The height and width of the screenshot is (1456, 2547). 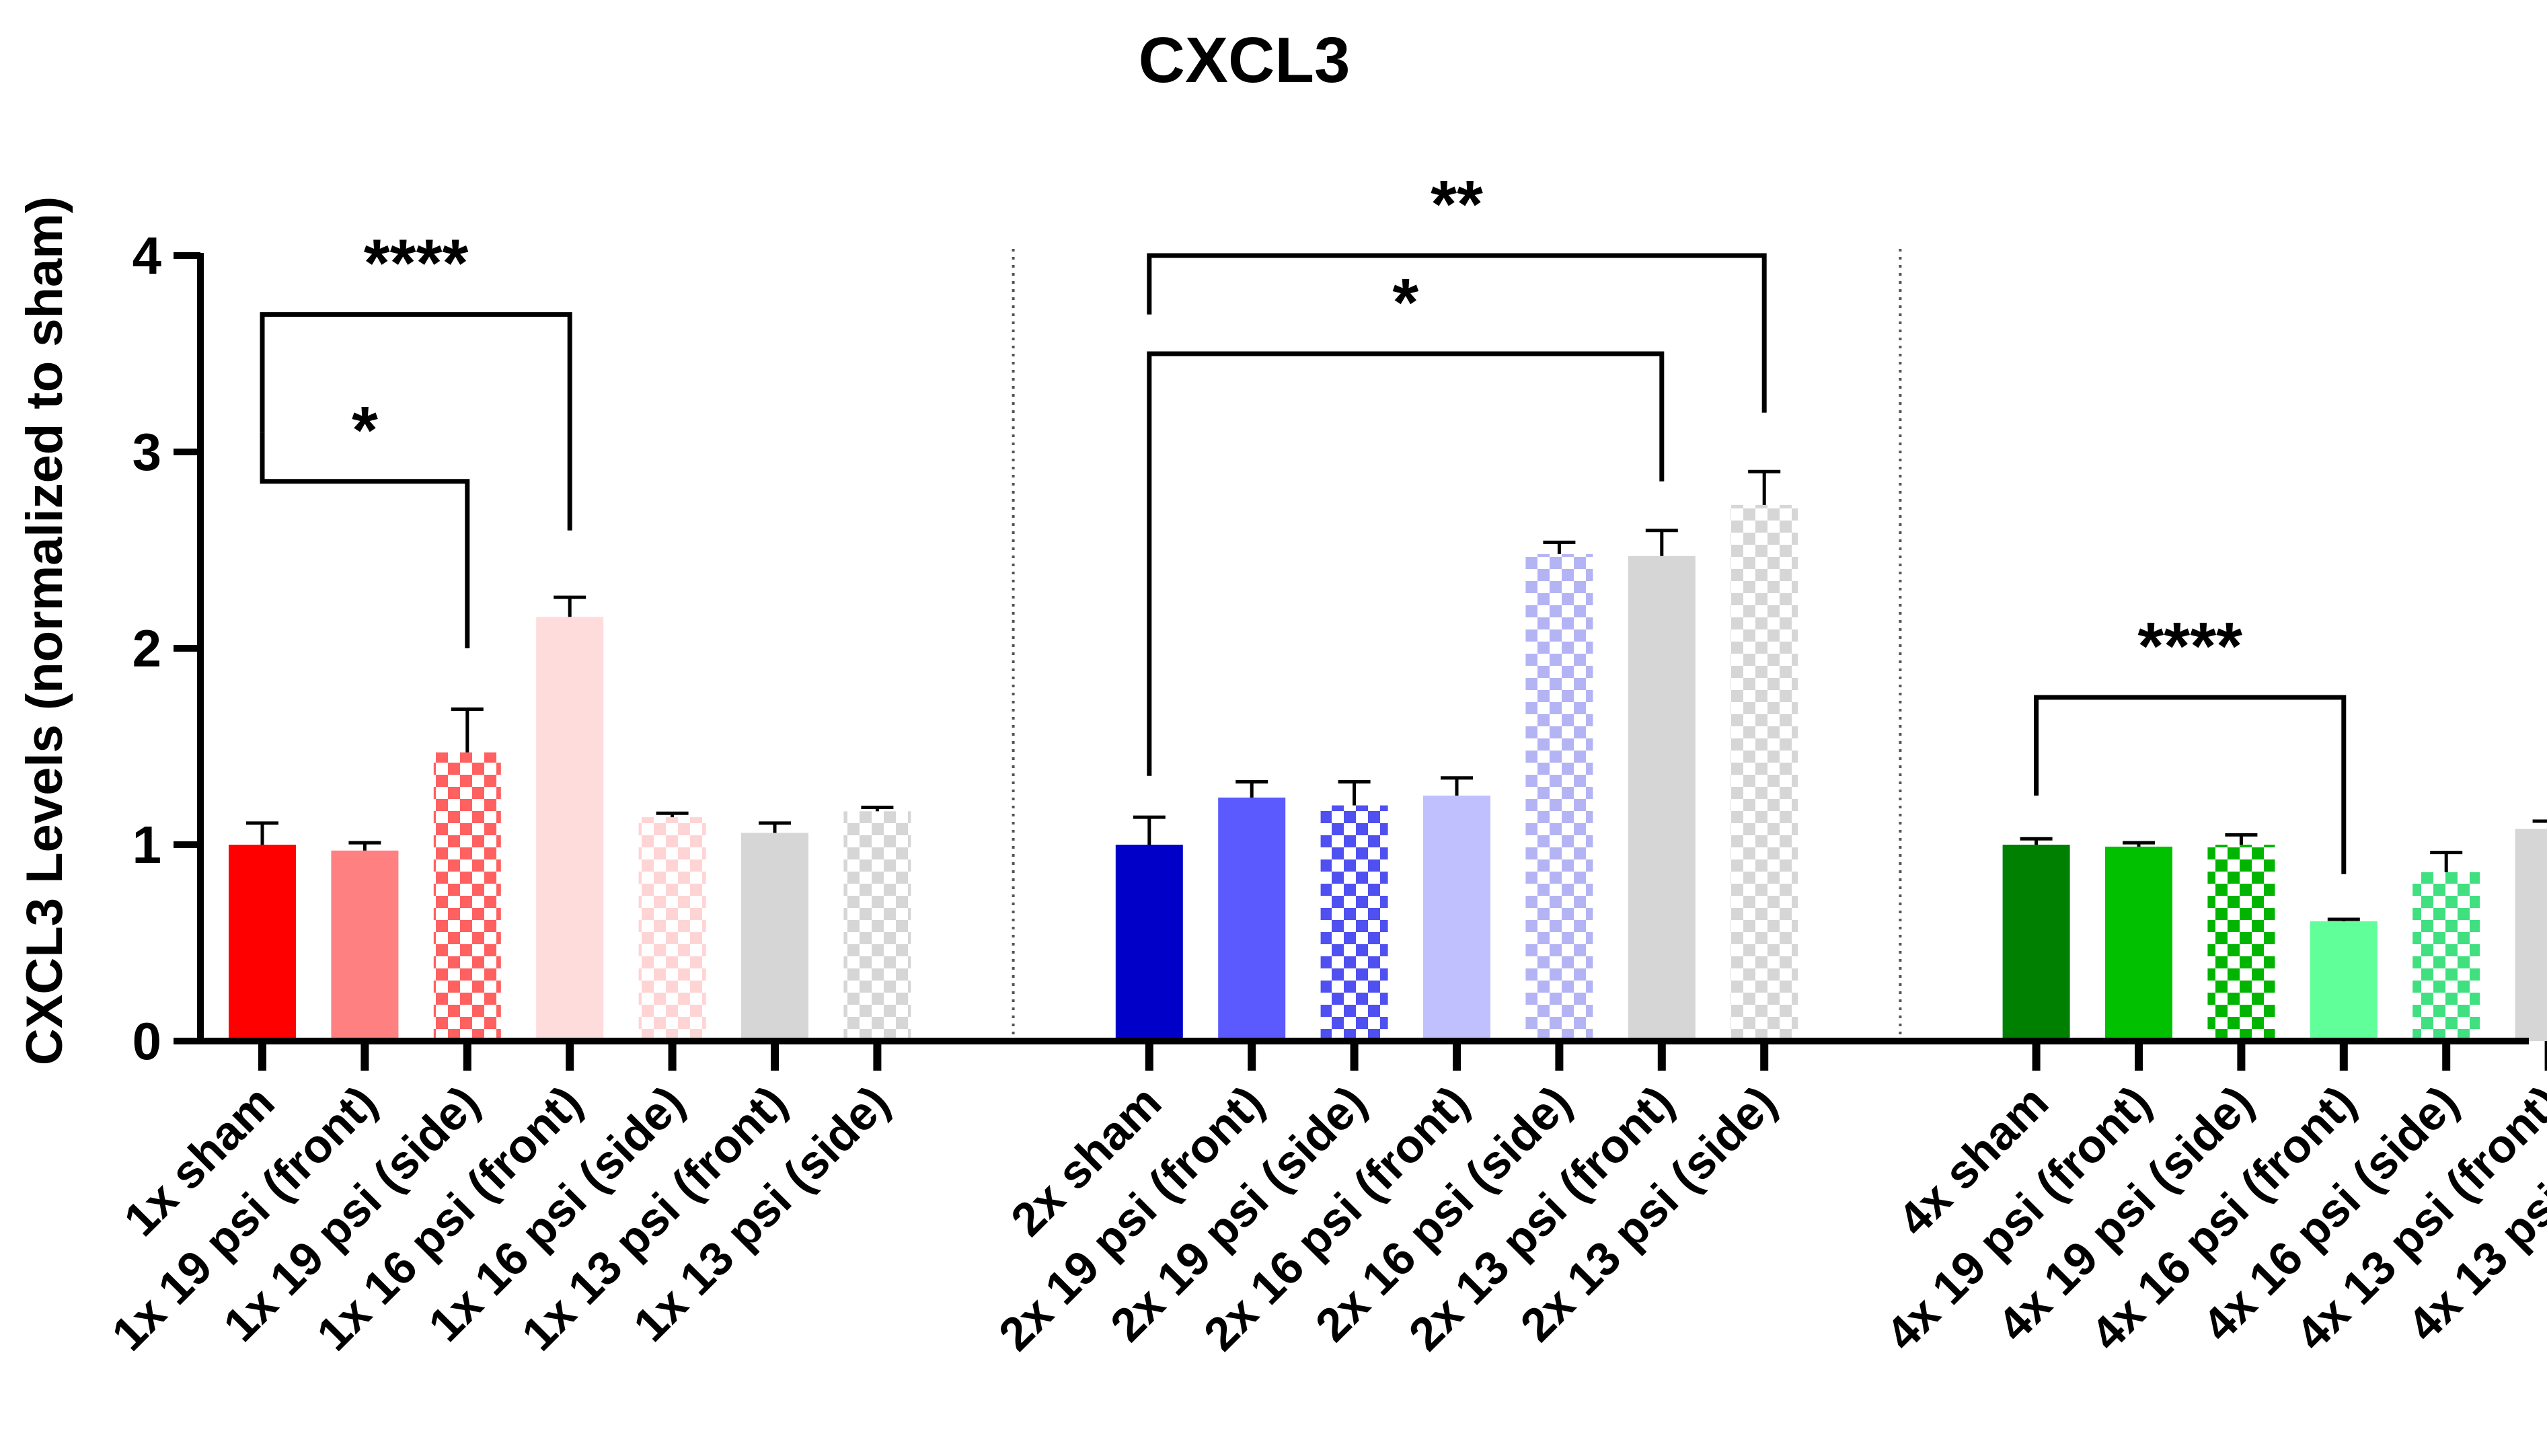 I want to click on y-axis-label: CXCL3 Levels (normalized to sham), so click(x=45, y=630).